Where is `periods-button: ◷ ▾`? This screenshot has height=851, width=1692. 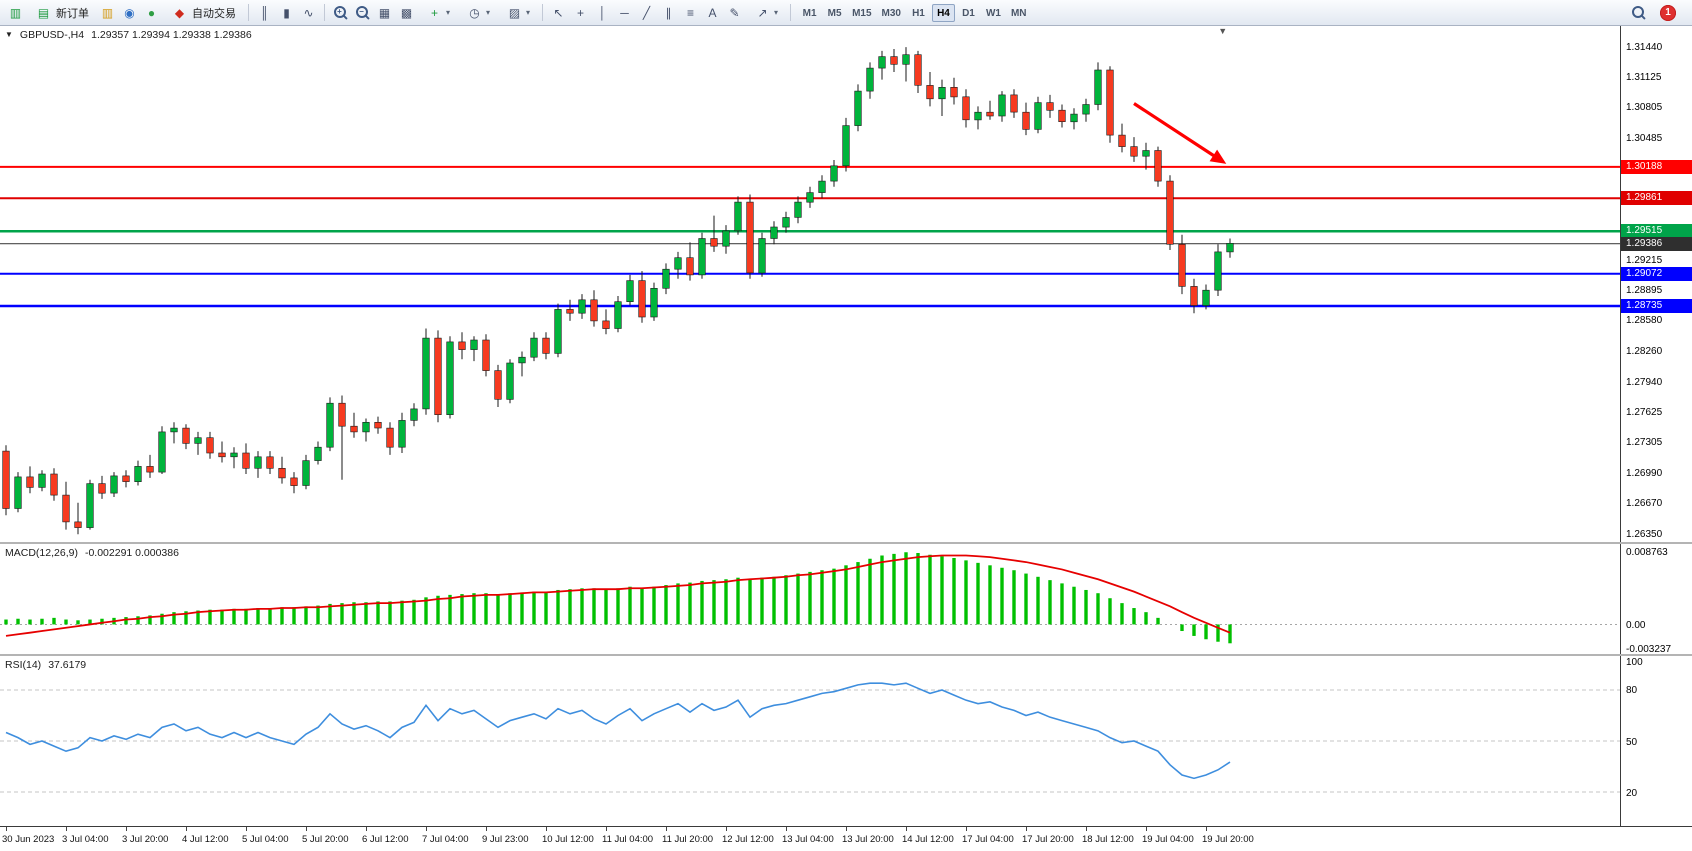 periods-button: ◷ ▾ is located at coordinates (477, 13).